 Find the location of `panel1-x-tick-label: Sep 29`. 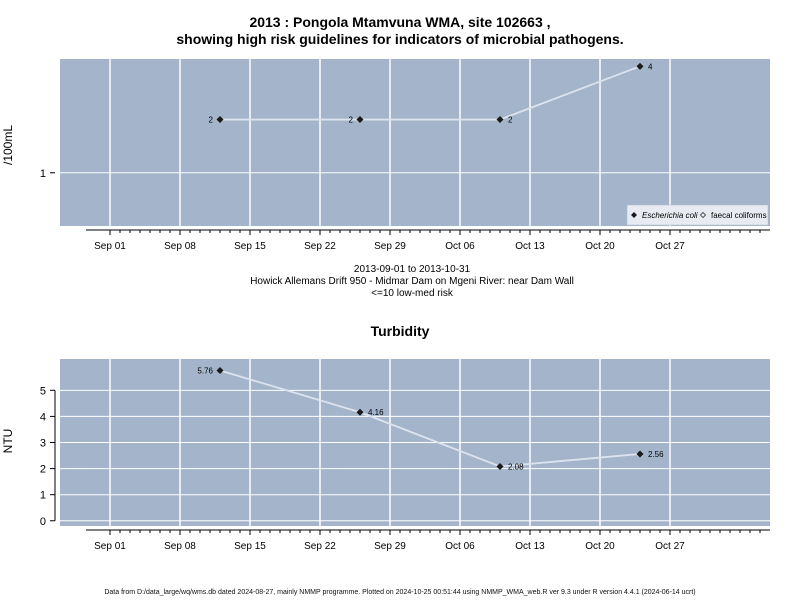

panel1-x-tick-label: Sep 29 is located at coordinates (390, 246).